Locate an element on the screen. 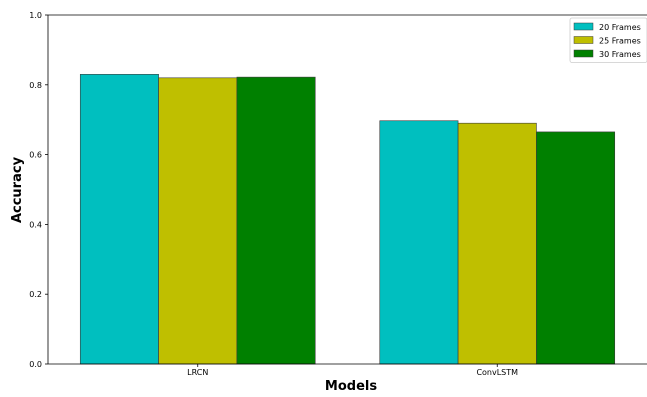  x-axis-title: Models is located at coordinates (351, 385).